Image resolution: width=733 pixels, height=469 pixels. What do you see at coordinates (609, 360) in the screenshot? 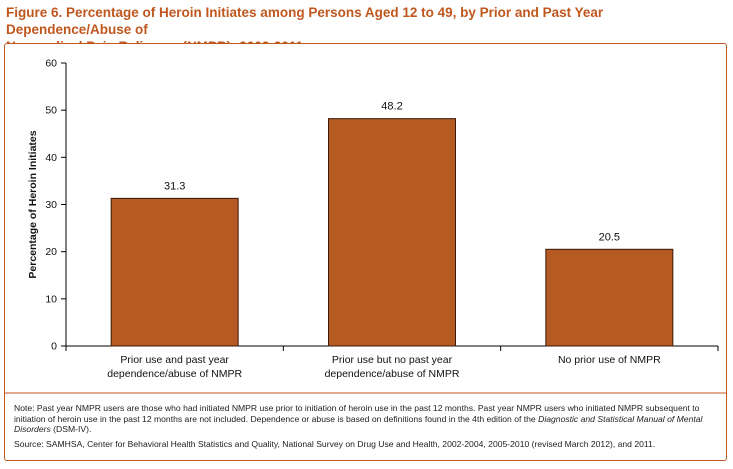
I see `x-category-label: No prior use of NMPR` at bounding box center [609, 360].